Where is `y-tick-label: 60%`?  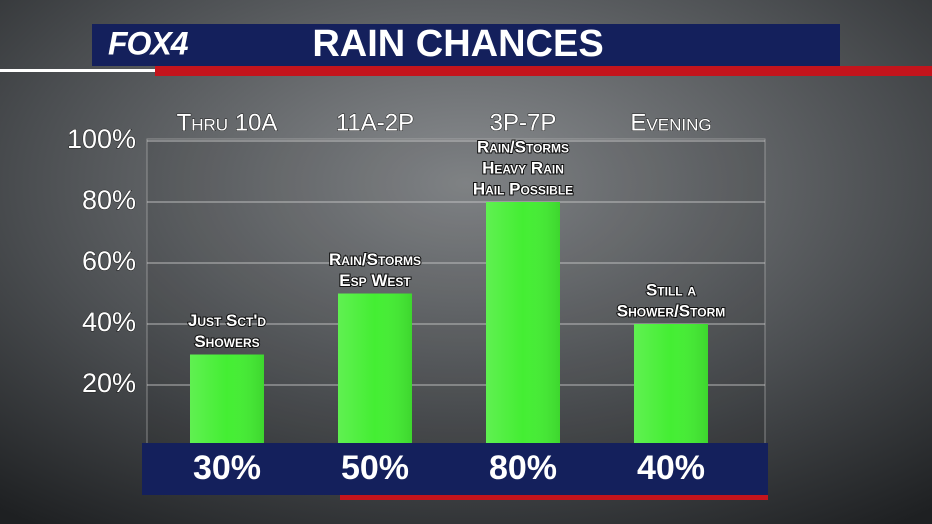
y-tick-label: 60% is located at coordinates (109, 261).